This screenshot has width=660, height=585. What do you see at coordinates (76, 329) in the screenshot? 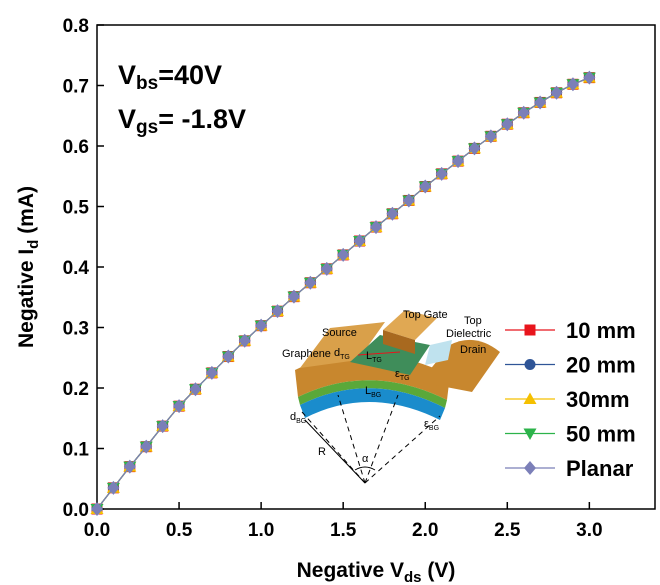
I see `y-tick-label: 0.3` at bounding box center [76, 329].